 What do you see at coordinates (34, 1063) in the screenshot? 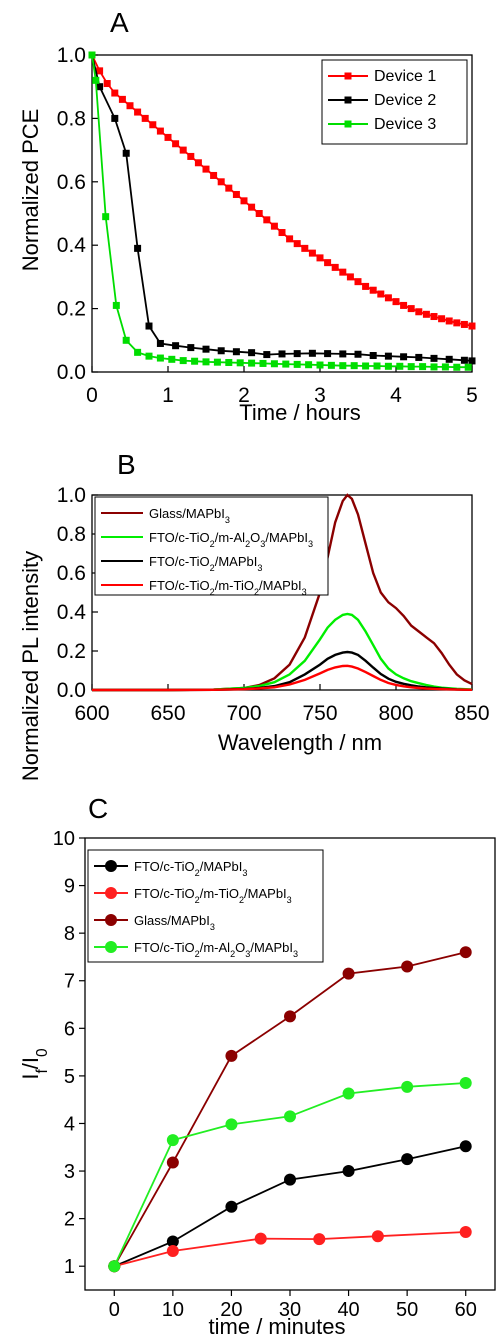
I see `panel-c-y-axis-title: If/I0` at bounding box center [34, 1063].